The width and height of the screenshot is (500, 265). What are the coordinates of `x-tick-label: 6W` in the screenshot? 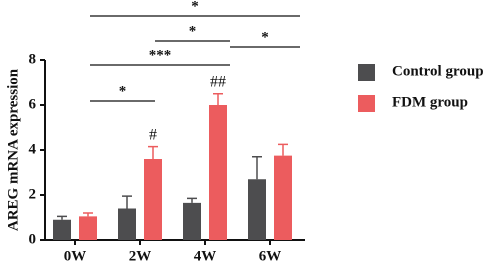 It's located at (270, 256).